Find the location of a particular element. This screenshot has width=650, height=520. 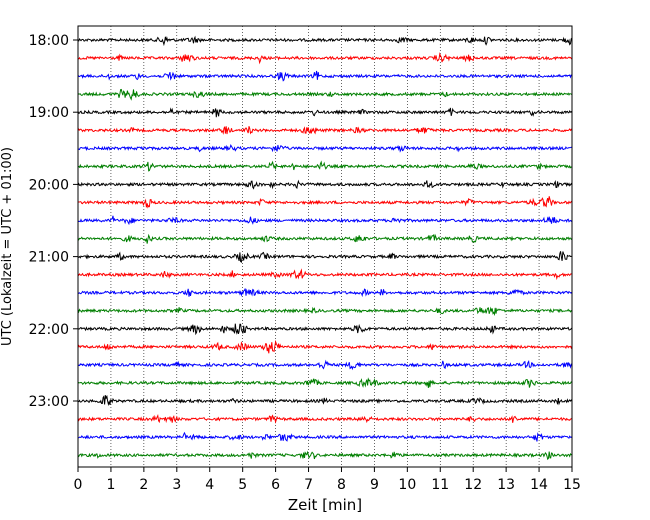

x-tick-label-2: 2 is located at coordinates (143, 485).